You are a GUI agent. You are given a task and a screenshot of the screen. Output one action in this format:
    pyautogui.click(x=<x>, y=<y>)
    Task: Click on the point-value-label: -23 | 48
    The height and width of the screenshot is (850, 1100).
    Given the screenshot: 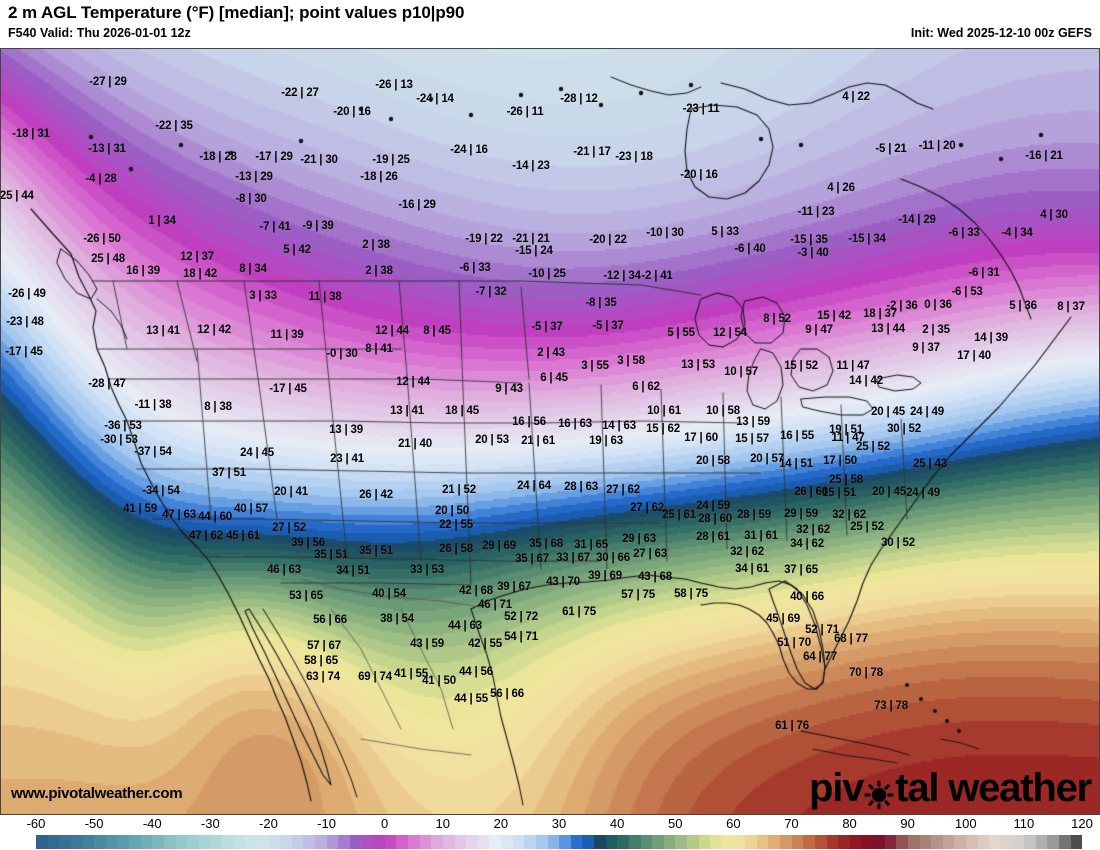 What is the action you would take?
    pyautogui.click(x=25, y=322)
    